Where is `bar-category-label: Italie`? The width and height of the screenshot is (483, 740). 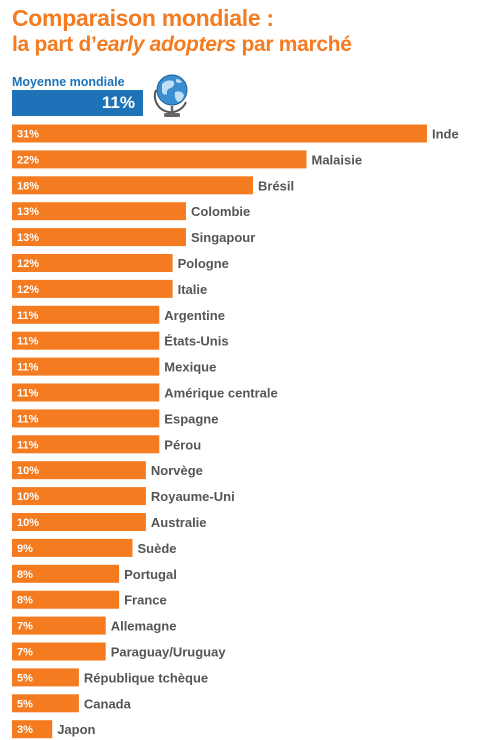
bar-category-label: Italie is located at coordinates (193, 289).